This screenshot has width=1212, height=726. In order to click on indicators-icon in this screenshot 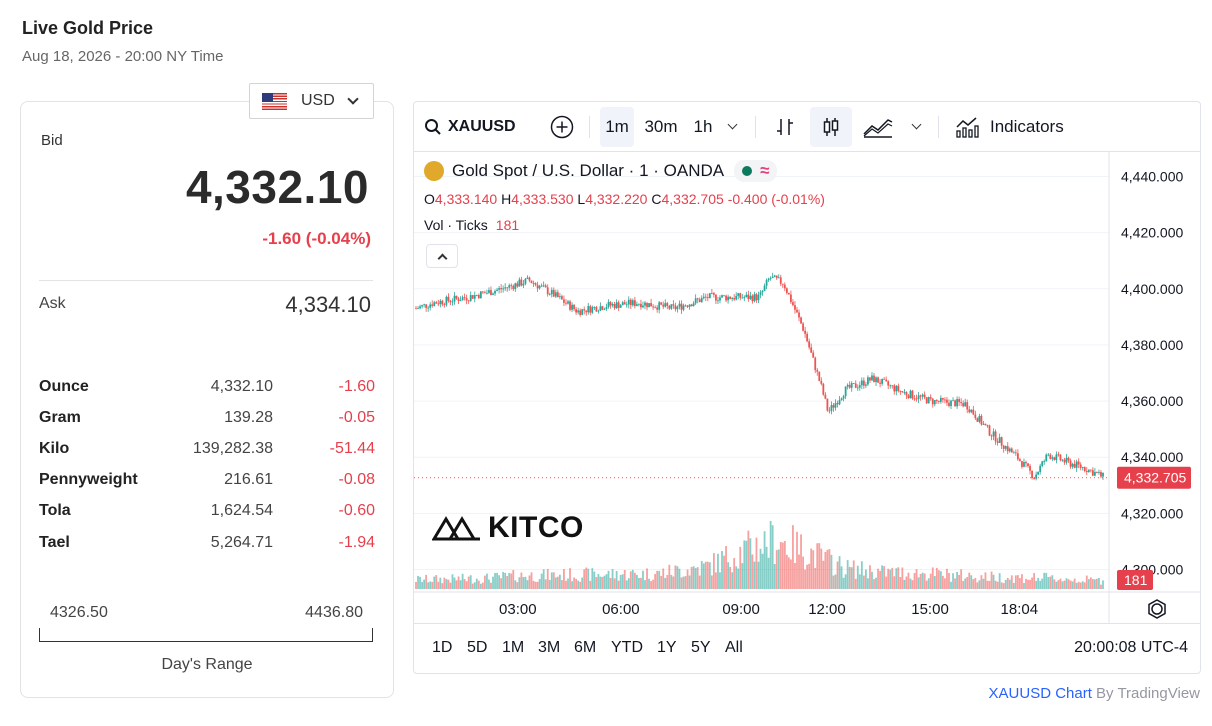, I will do `click(967, 127)`.